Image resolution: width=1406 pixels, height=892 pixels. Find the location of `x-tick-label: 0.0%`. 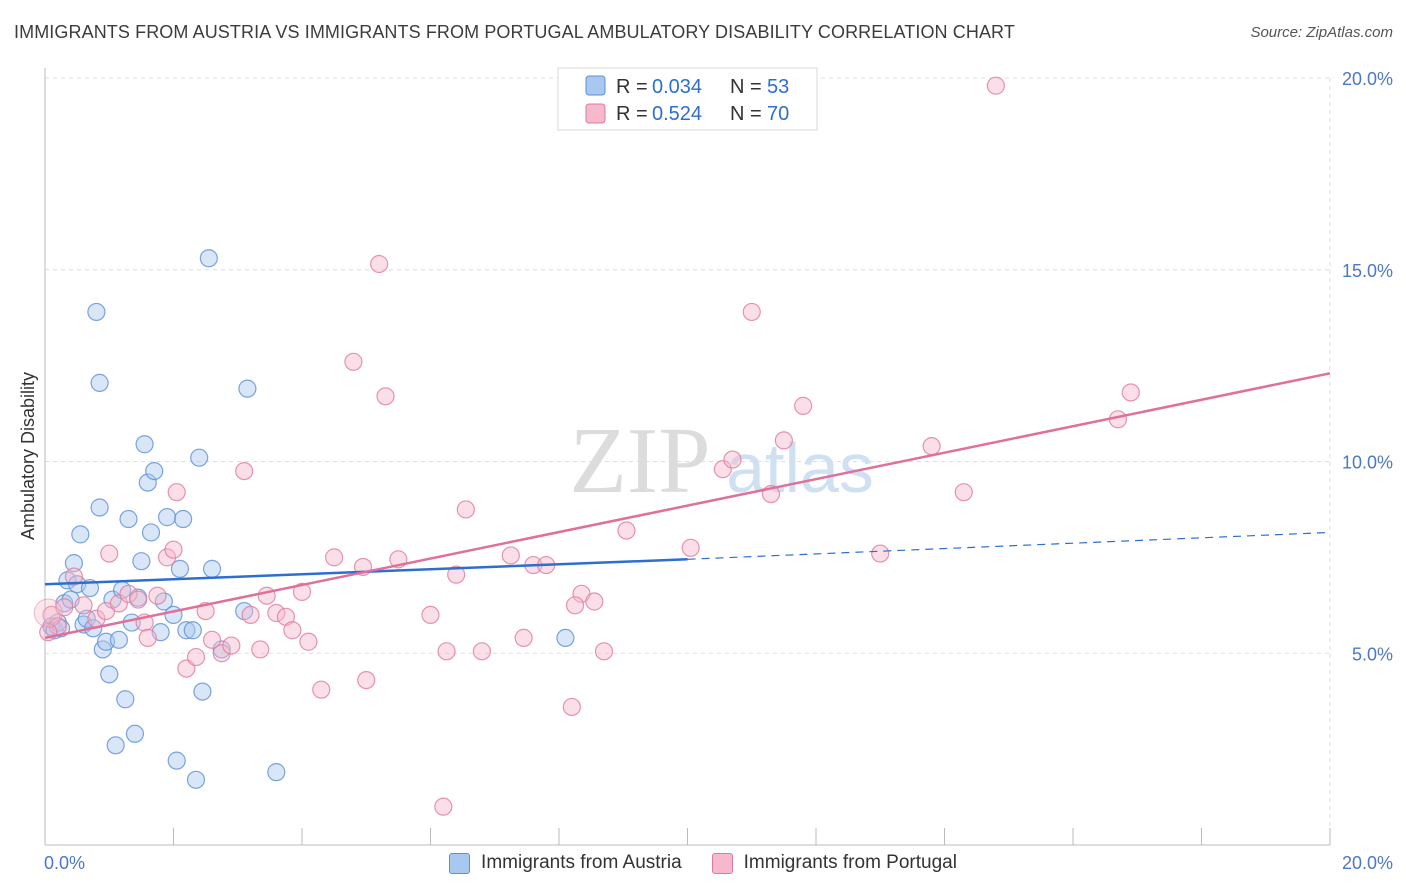

x-tick-label: 0.0% is located at coordinates (64, 863).